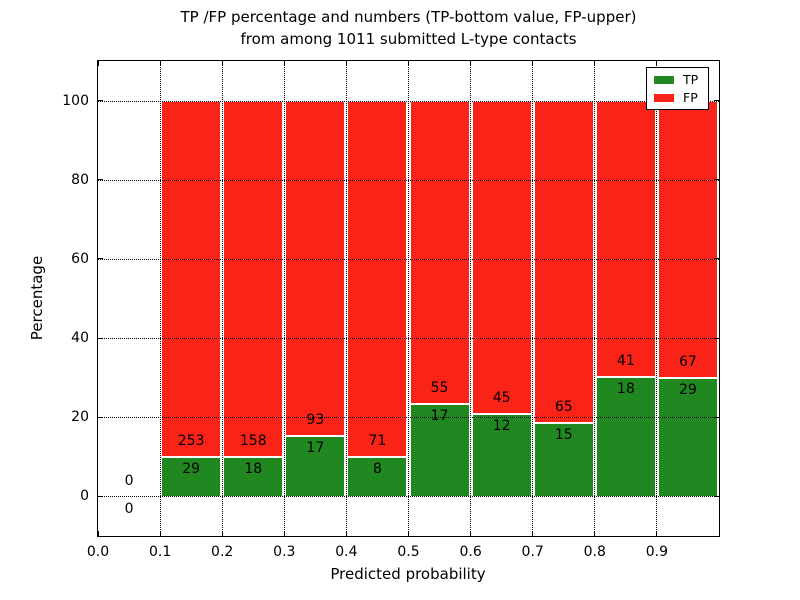 The image size is (800, 600). What do you see at coordinates (75, 100) in the screenshot?
I see `y-tick-label: 100` at bounding box center [75, 100].